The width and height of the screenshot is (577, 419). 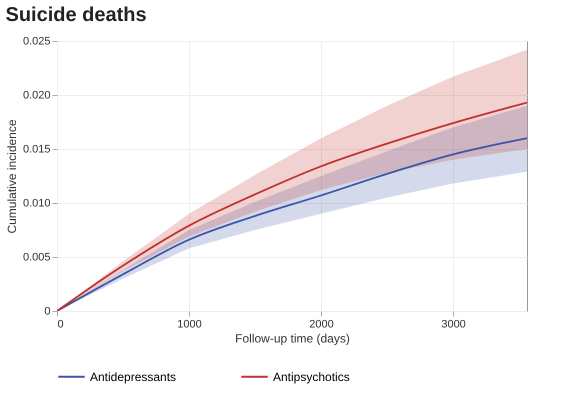 I want to click on x-tick-label: 3000, so click(x=453, y=324).